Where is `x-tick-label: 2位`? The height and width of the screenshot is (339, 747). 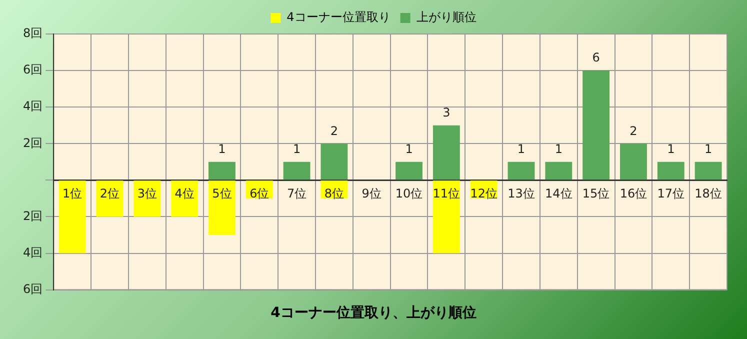 x-tick-label: 2位 is located at coordinates (110, 193).